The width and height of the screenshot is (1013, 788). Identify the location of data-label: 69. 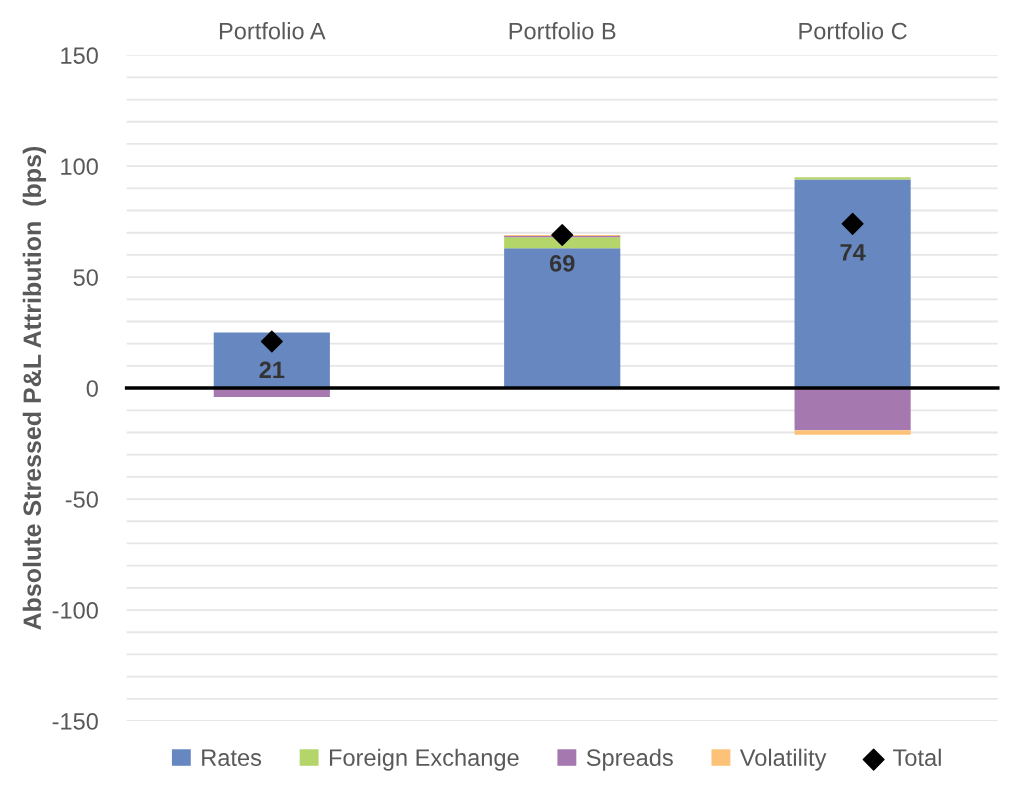
(562, 263).